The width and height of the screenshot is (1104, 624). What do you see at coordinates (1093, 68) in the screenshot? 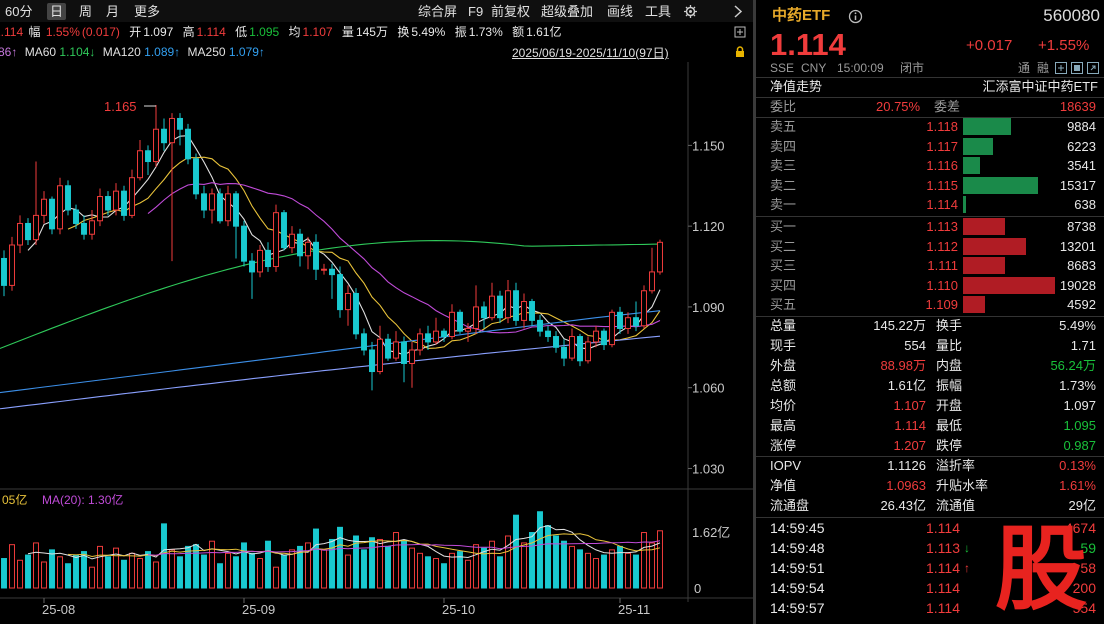
I see `popout-icon` at bounding box center [1093, 68].